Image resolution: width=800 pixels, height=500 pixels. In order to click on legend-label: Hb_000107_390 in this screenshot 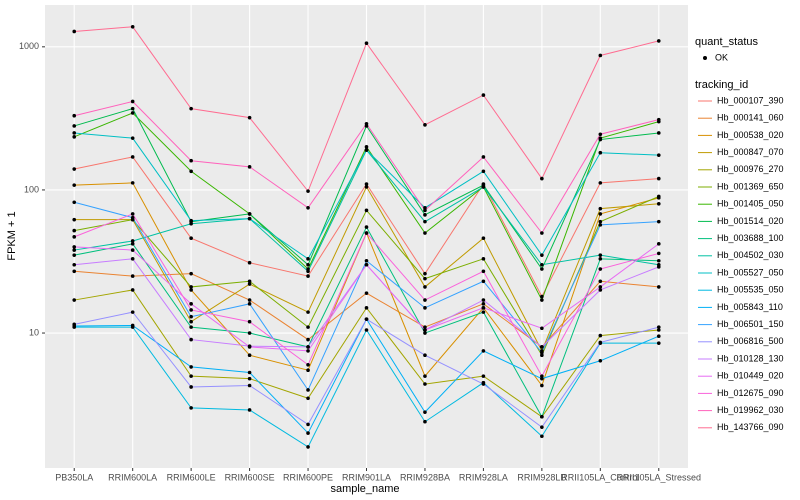, I will do `click(750, 100)`.